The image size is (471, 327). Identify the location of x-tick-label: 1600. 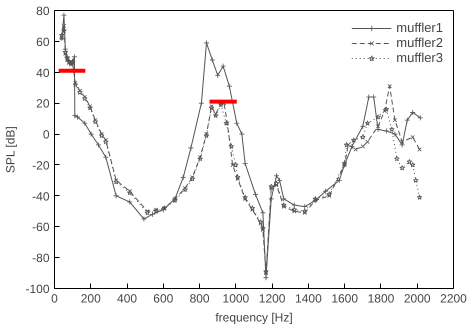
(344, 299).